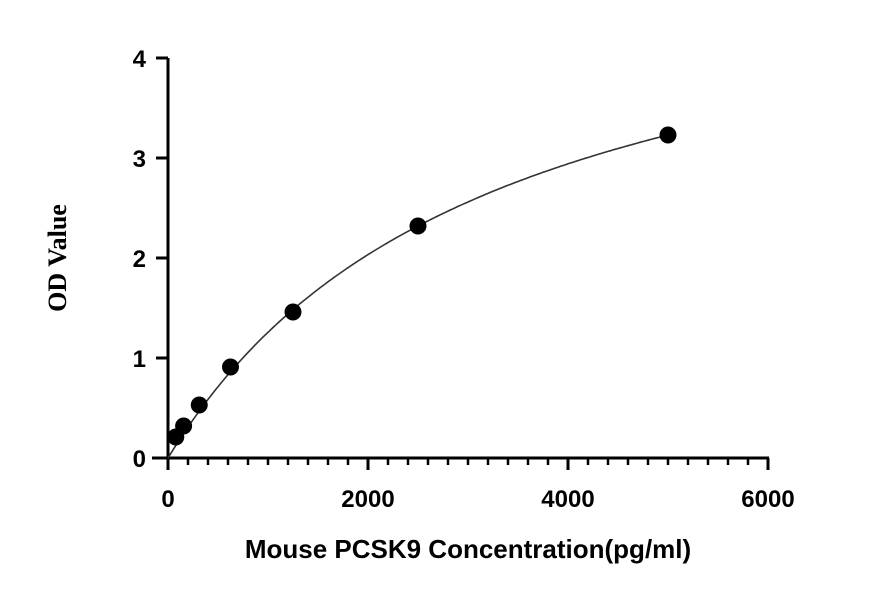 This screenshot has width=890, height=600. I want to click on x-tick-label: 4000, so click(567, 499).